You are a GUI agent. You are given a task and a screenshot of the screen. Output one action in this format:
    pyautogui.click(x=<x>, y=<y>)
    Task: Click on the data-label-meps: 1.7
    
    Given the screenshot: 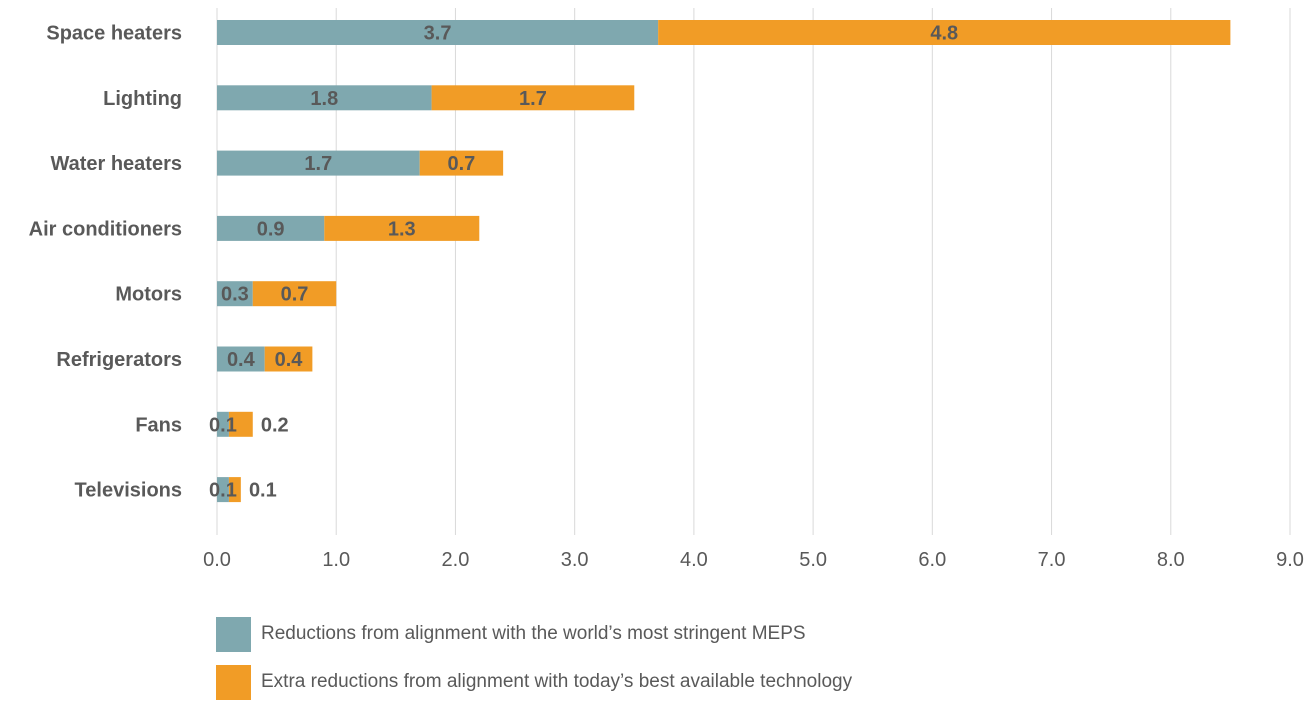 What is the action you would take?
    pyautogui.click(x=318, y=164)
    